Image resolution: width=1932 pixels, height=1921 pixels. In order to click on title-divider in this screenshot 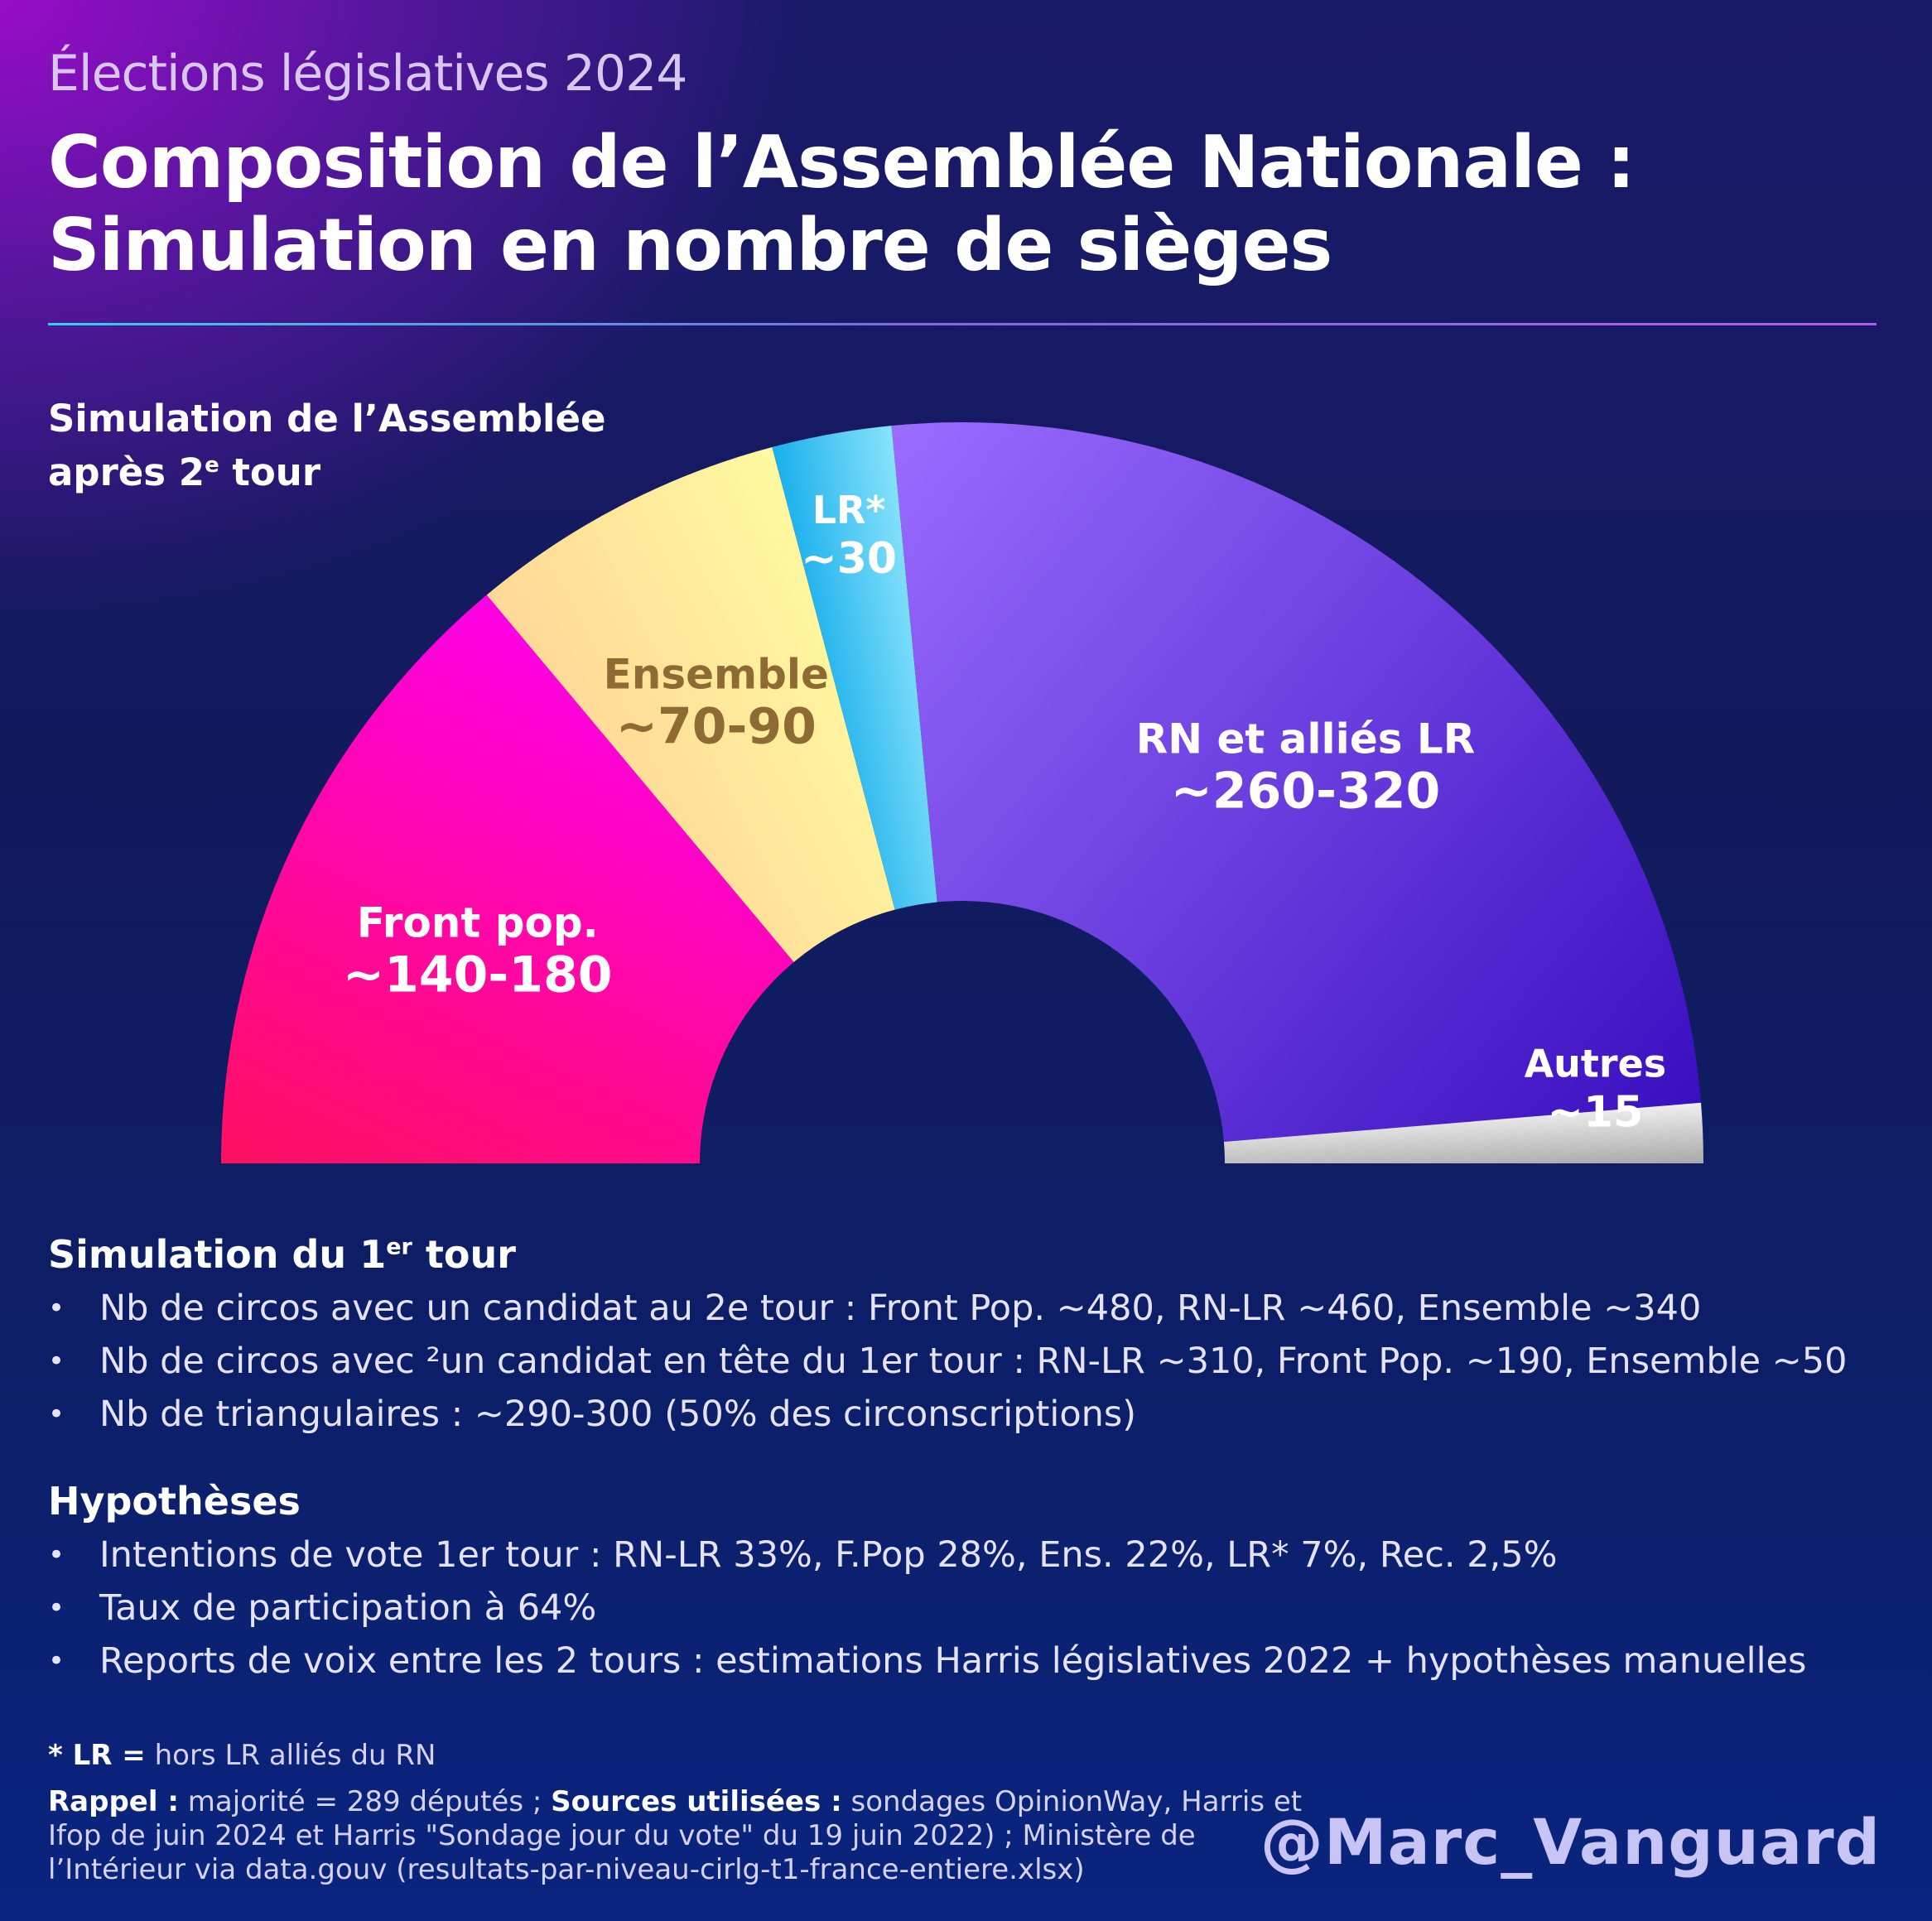, I will do `click(962, 324)`.